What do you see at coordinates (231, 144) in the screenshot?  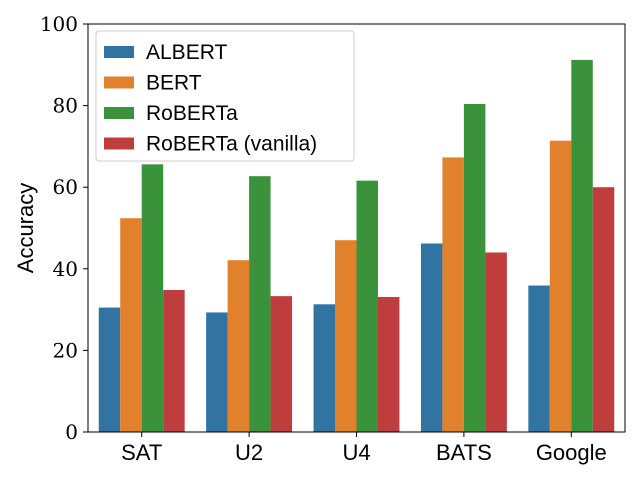 I see `legend-label: RoBERTa (vanilla)` at bounding box center [231, 144].